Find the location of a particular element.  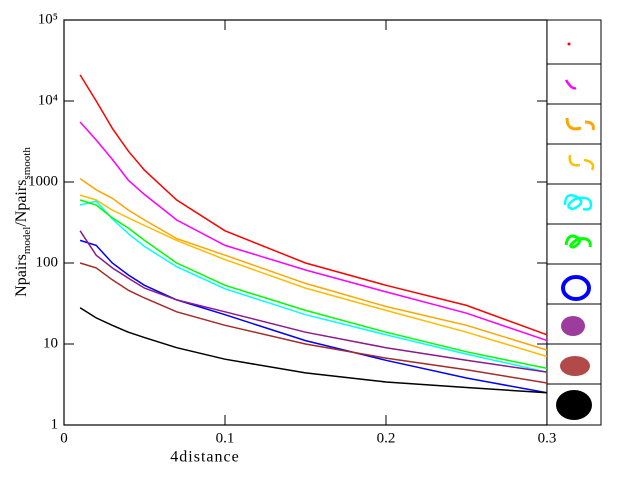

y-tick-label: 10⁵ is located at coordinates (48, 19).